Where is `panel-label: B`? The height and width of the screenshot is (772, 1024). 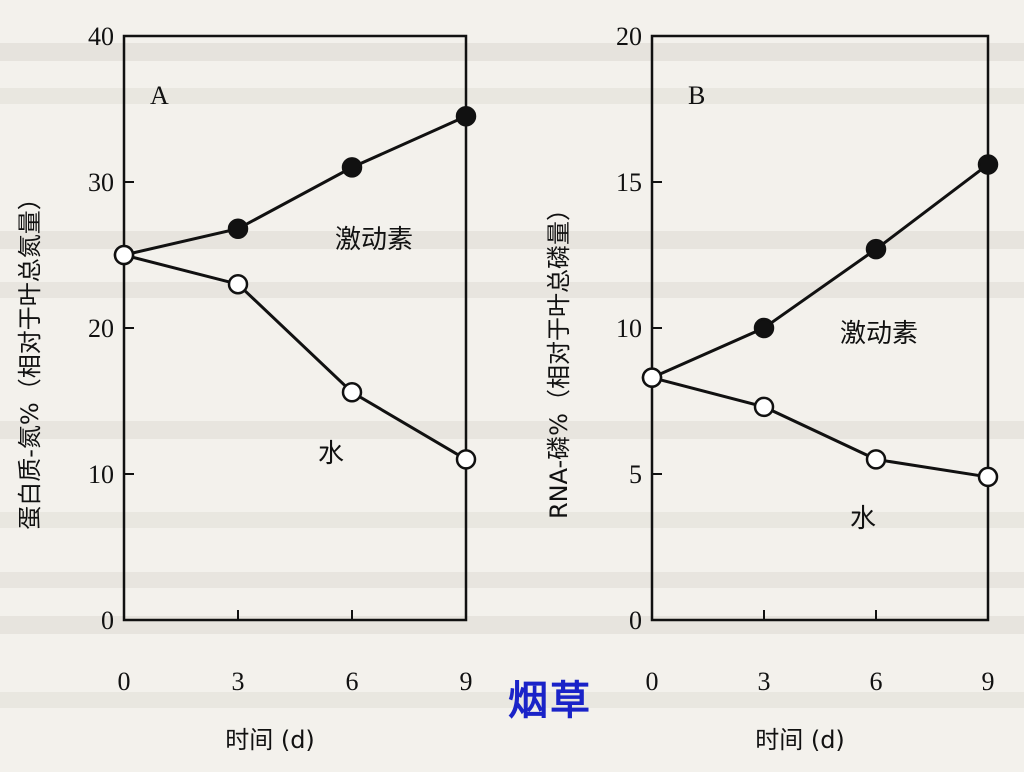 panel-label: B is located at coordinates (696, 95).